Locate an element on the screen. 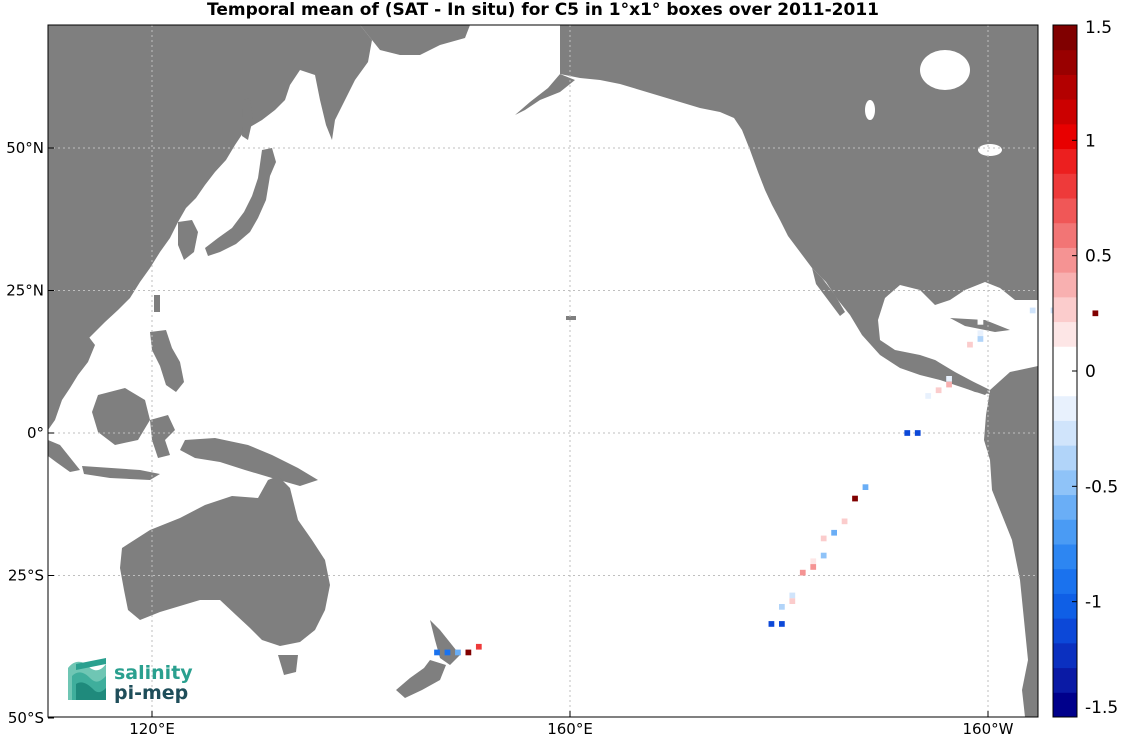 This screenshot has width=1122, height=740. logo-line2: pi-mep is located at coordinates (151, 693).